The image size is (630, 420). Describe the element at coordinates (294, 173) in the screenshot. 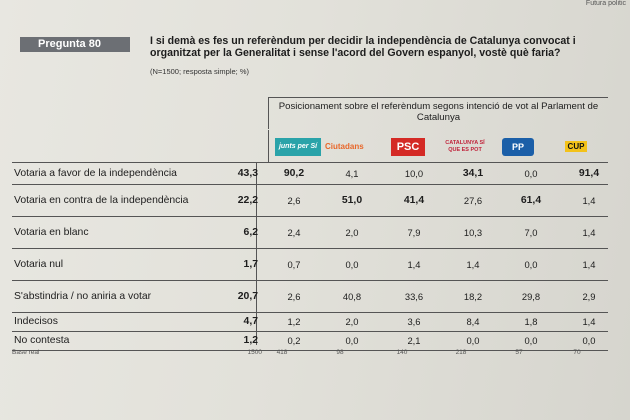

I see `cell-value: 90,2` at that location.